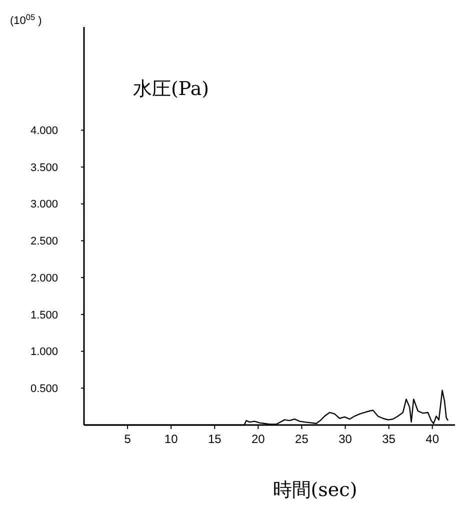 Image resolution: width=468 pixels, height=515 pixels. What do you see at coordinates (315, 490) in the screenshot?
I see `x-axis-title: 時間(sec)` at bounding box center [315, 490].